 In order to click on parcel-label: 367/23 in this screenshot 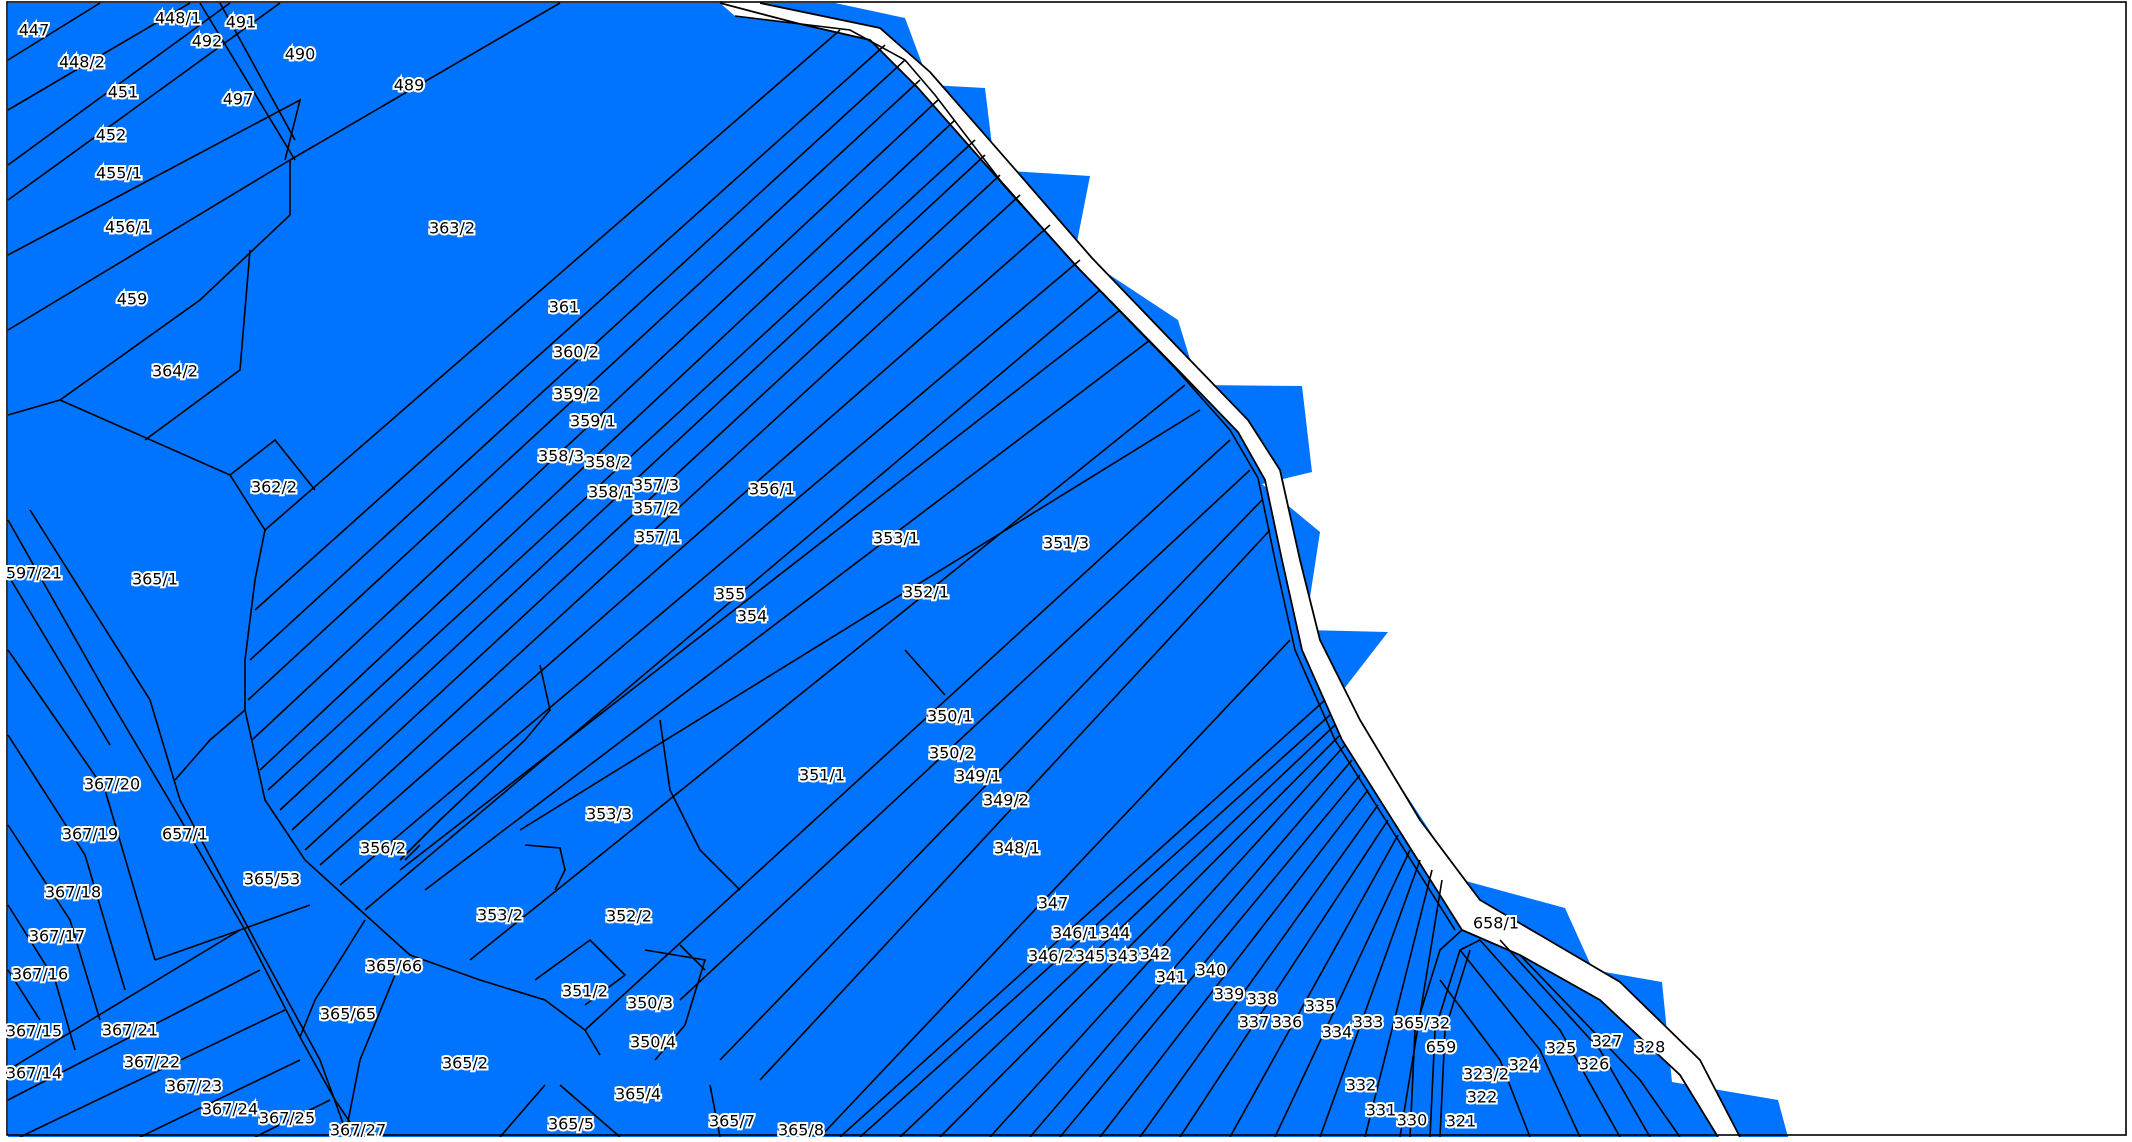, I will do `click(194, 1086)`.